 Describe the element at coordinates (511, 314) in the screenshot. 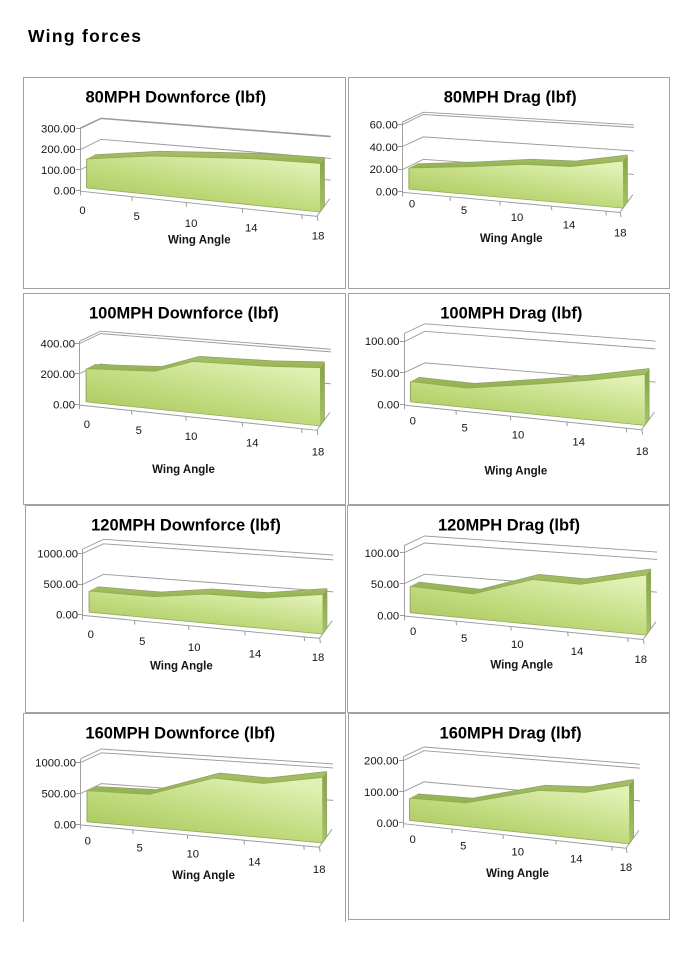

I see `svg-text: 100MPH Drag (lbf)` at that location.